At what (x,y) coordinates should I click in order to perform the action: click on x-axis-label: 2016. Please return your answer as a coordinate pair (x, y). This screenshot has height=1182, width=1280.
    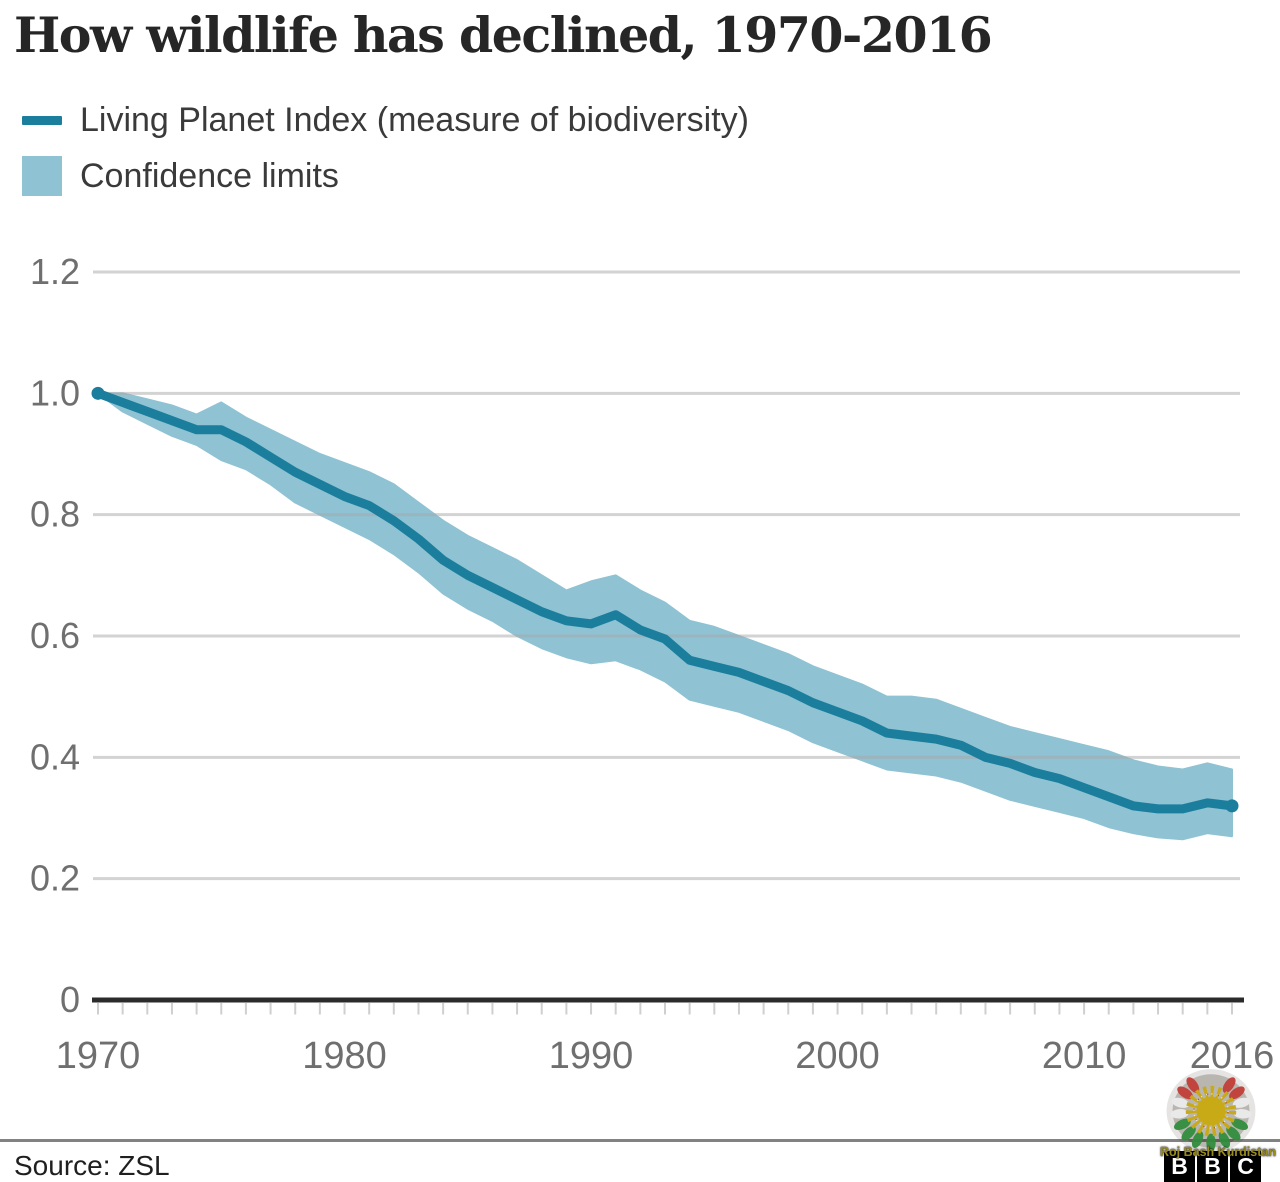
    Looking at the image, I should click on (1232, 1056).